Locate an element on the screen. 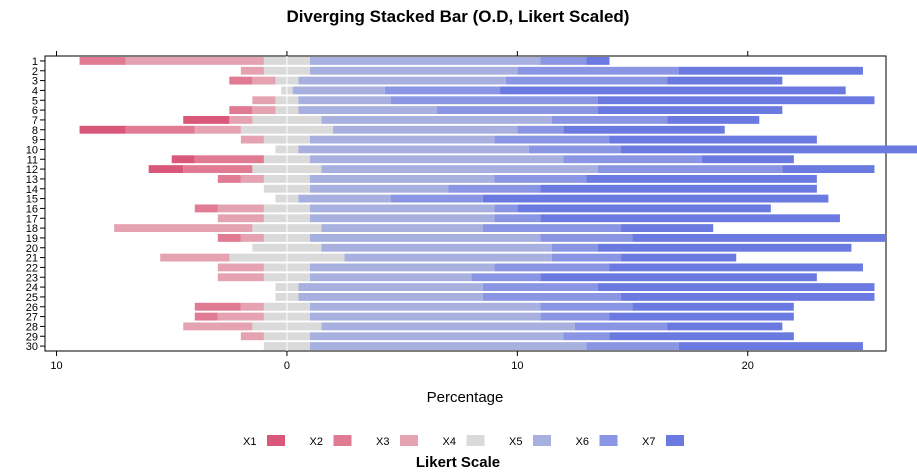  legend-swatch-x3 is located at coordinates (409, 440).